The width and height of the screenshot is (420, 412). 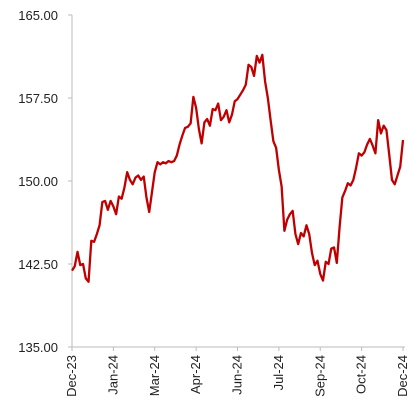 What do you see at coordinates (112, 375) in the screenshot?
I see `x-tick-label: Jan-24` at bounding box center [112, 375].